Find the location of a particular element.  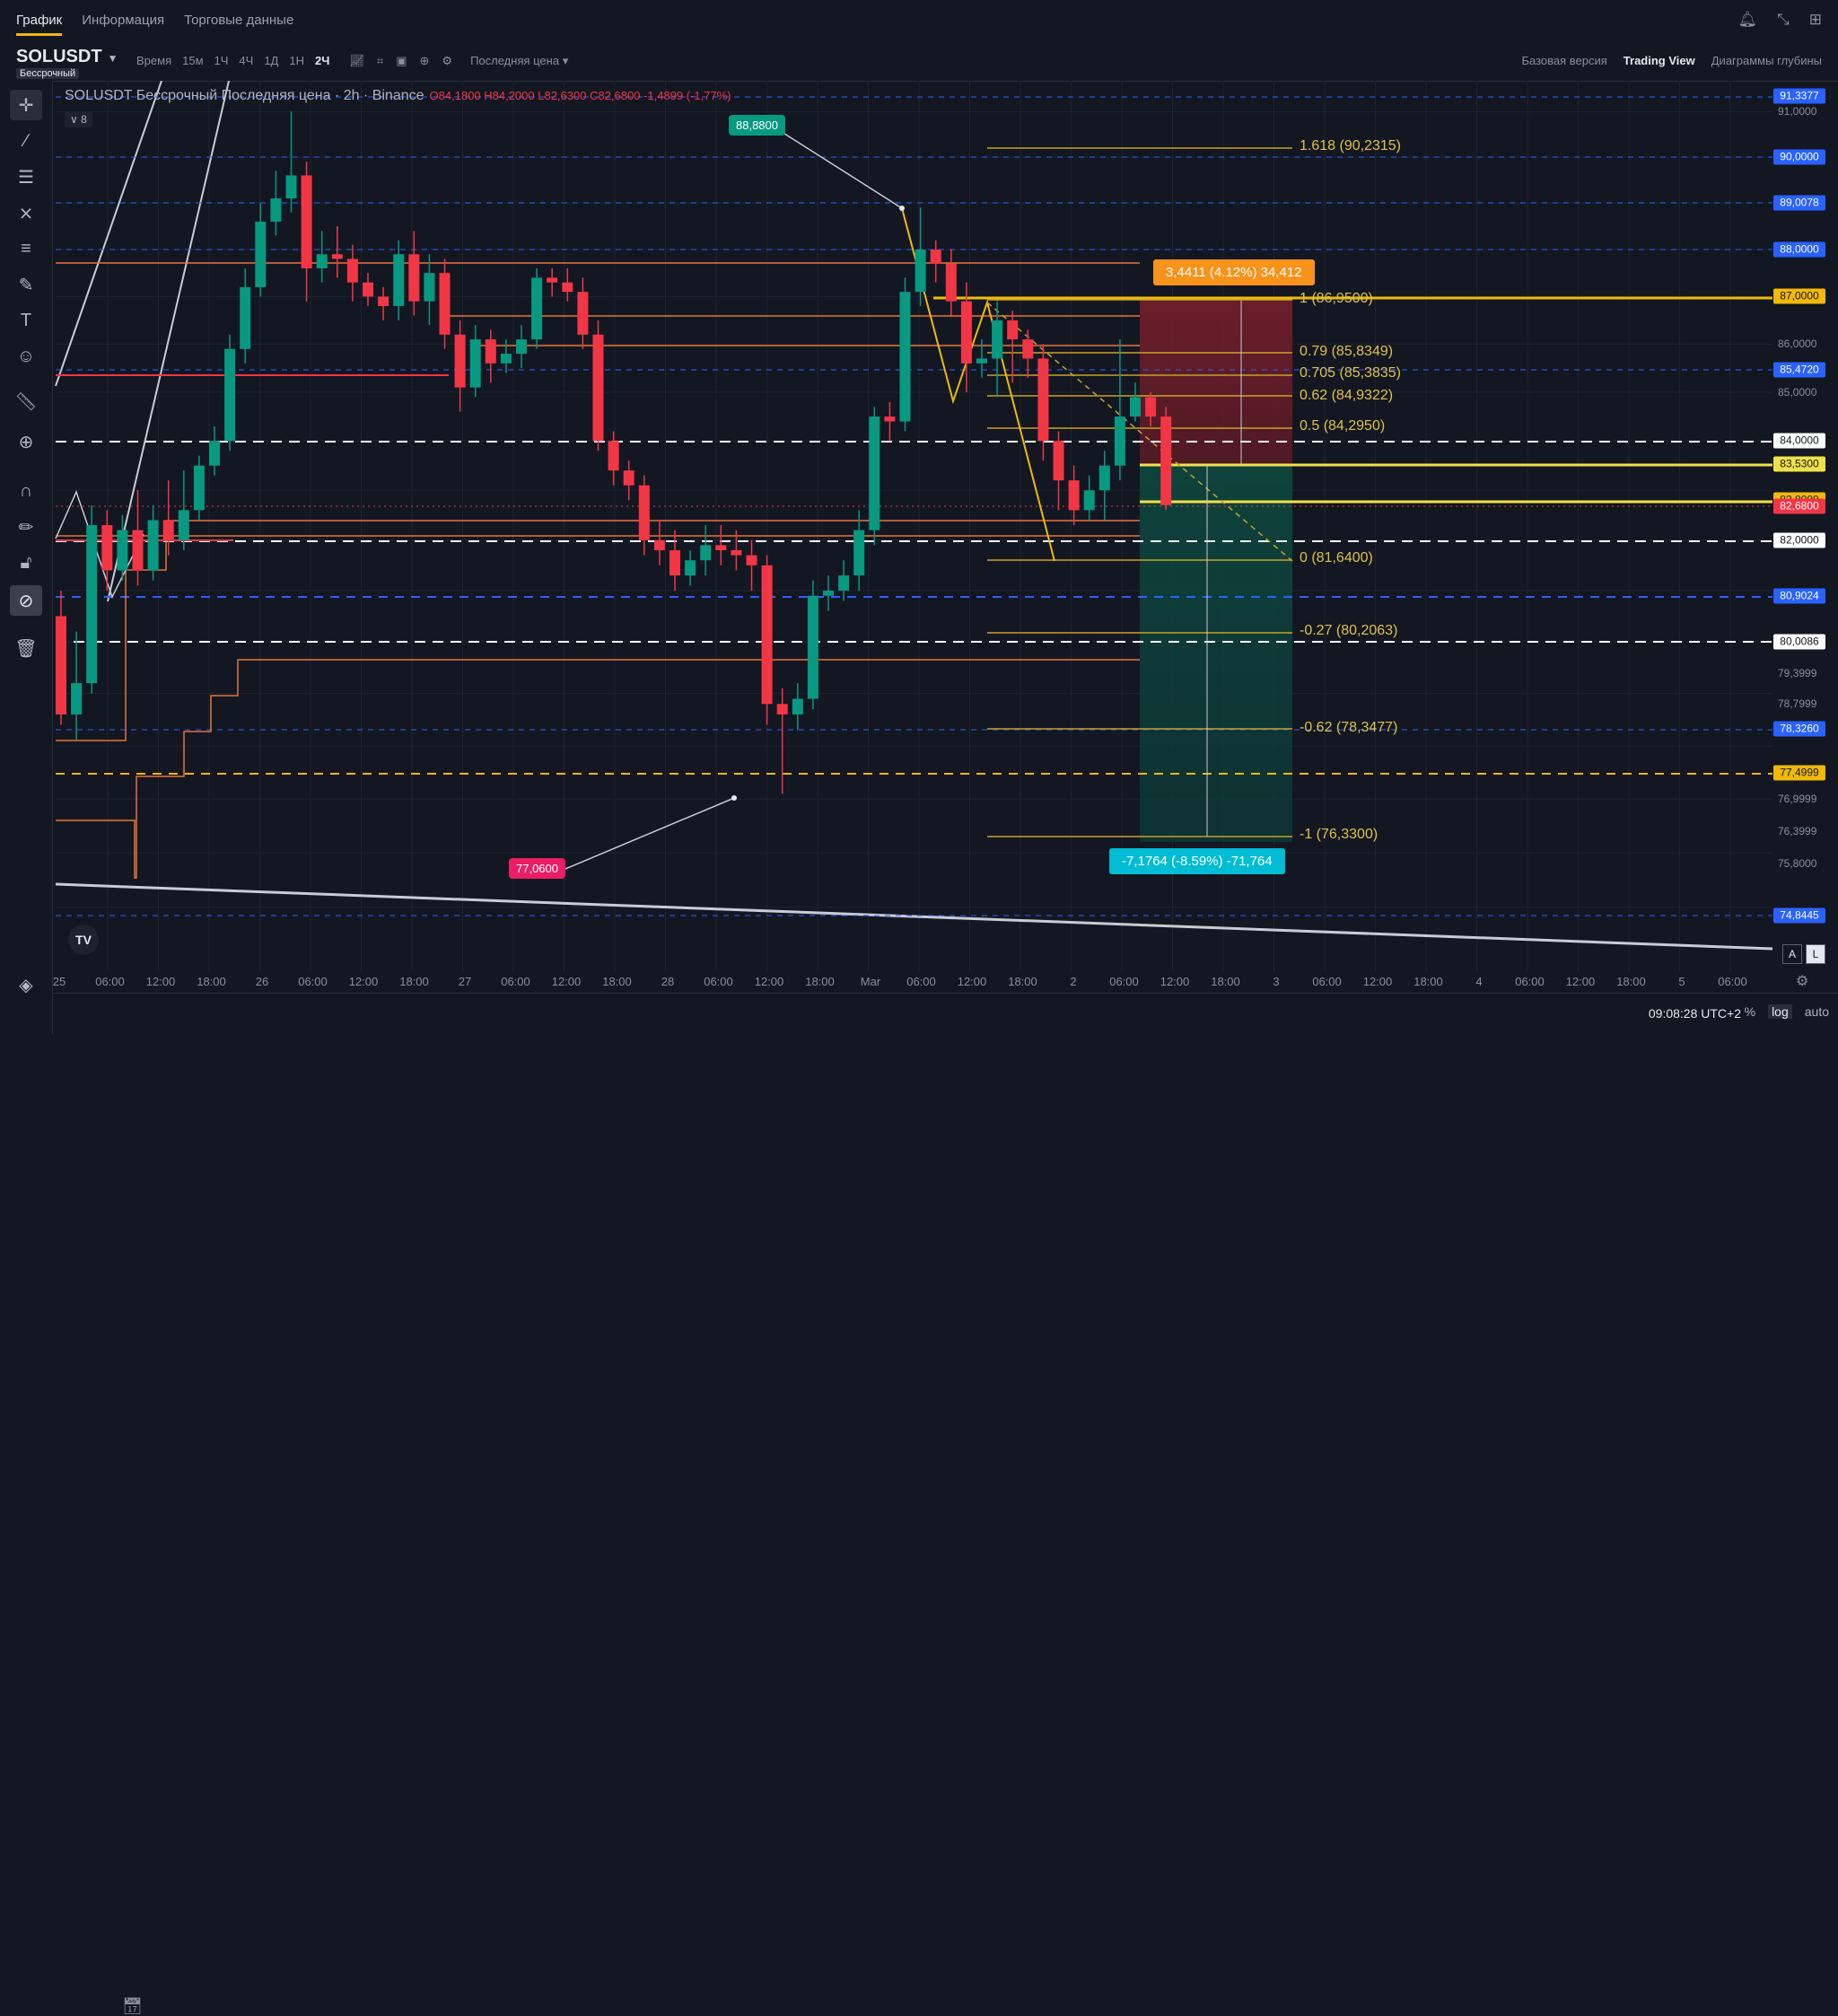

price-tag: 84,0000 is located at coordinates (1799, 441).